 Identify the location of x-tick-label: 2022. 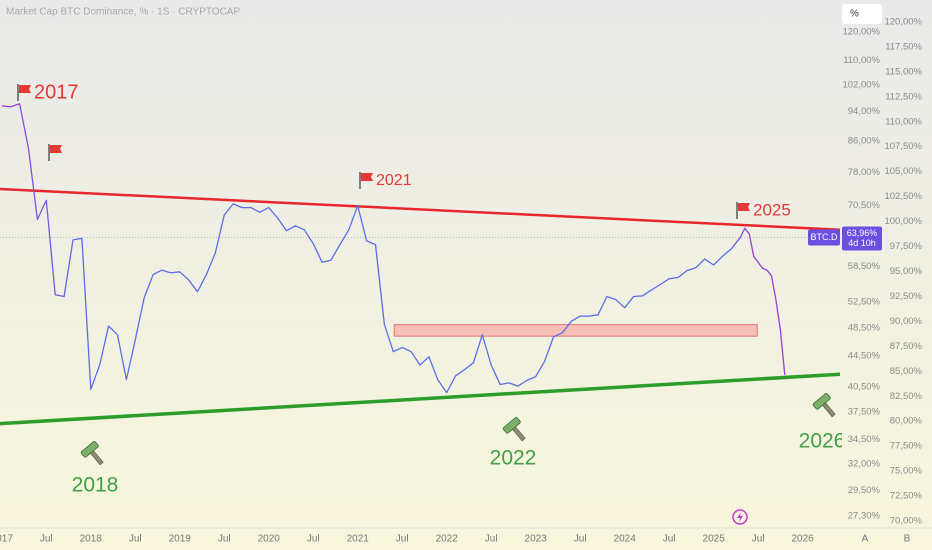
(447, 539).